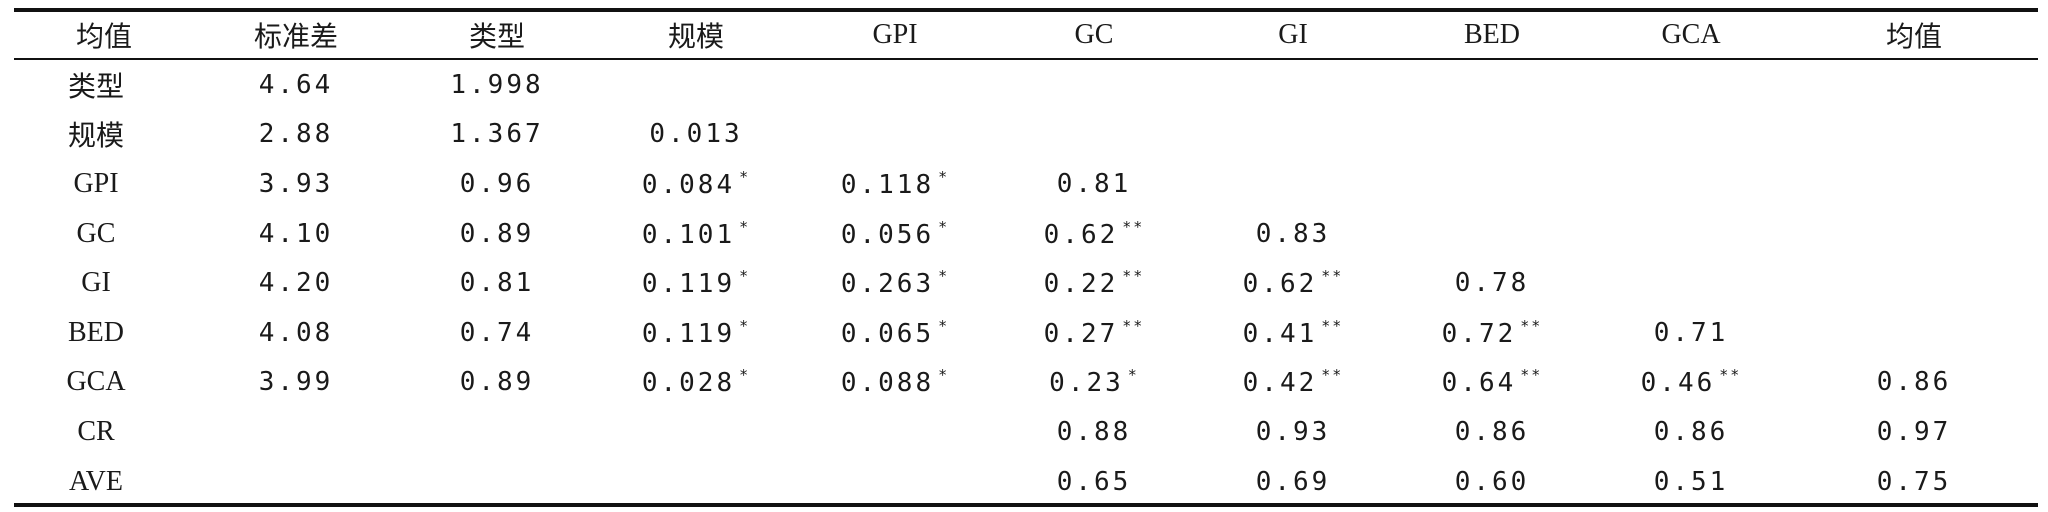 The image size is (2048, 512). What do you see at coordinates (497, 184) in the screenshot?
I see `table-cell: 0.96` at bounding box center [497, 184].